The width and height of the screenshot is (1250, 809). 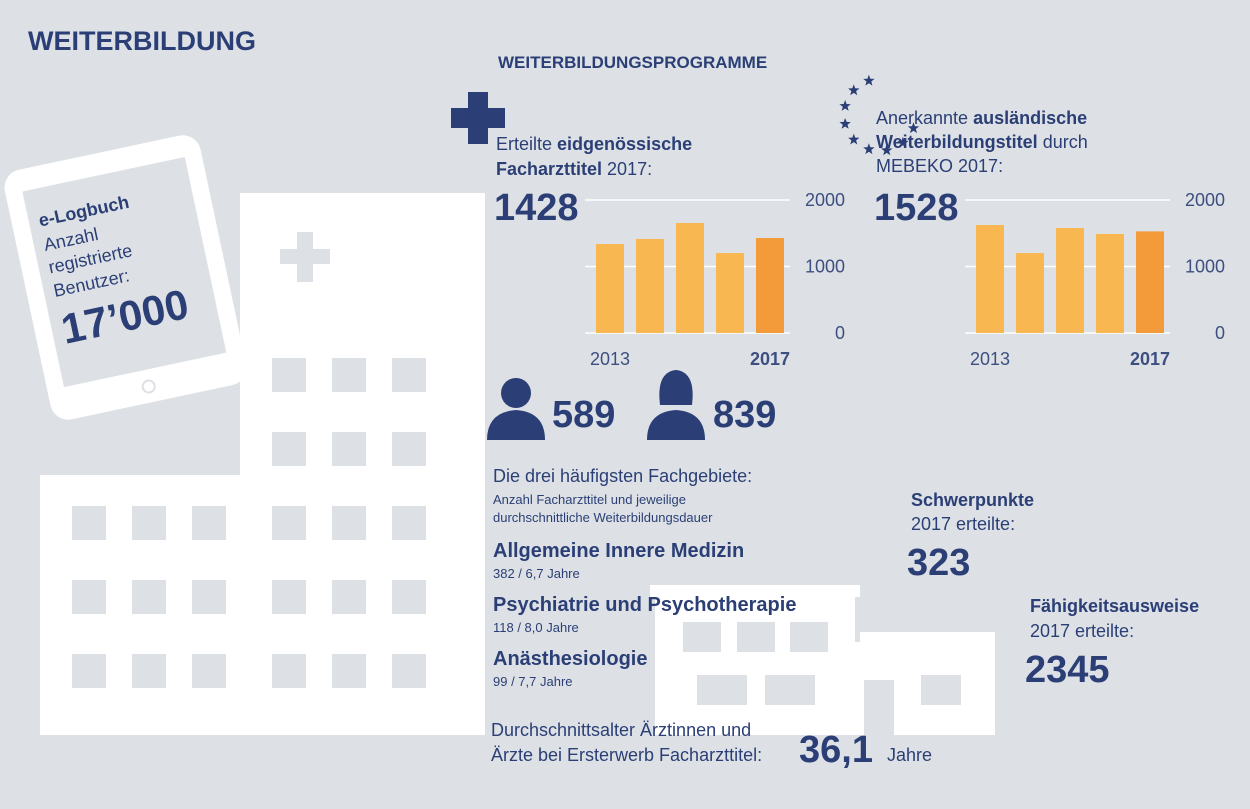 I want to click on age-unit: Jahre, so click(x=909, y=755).